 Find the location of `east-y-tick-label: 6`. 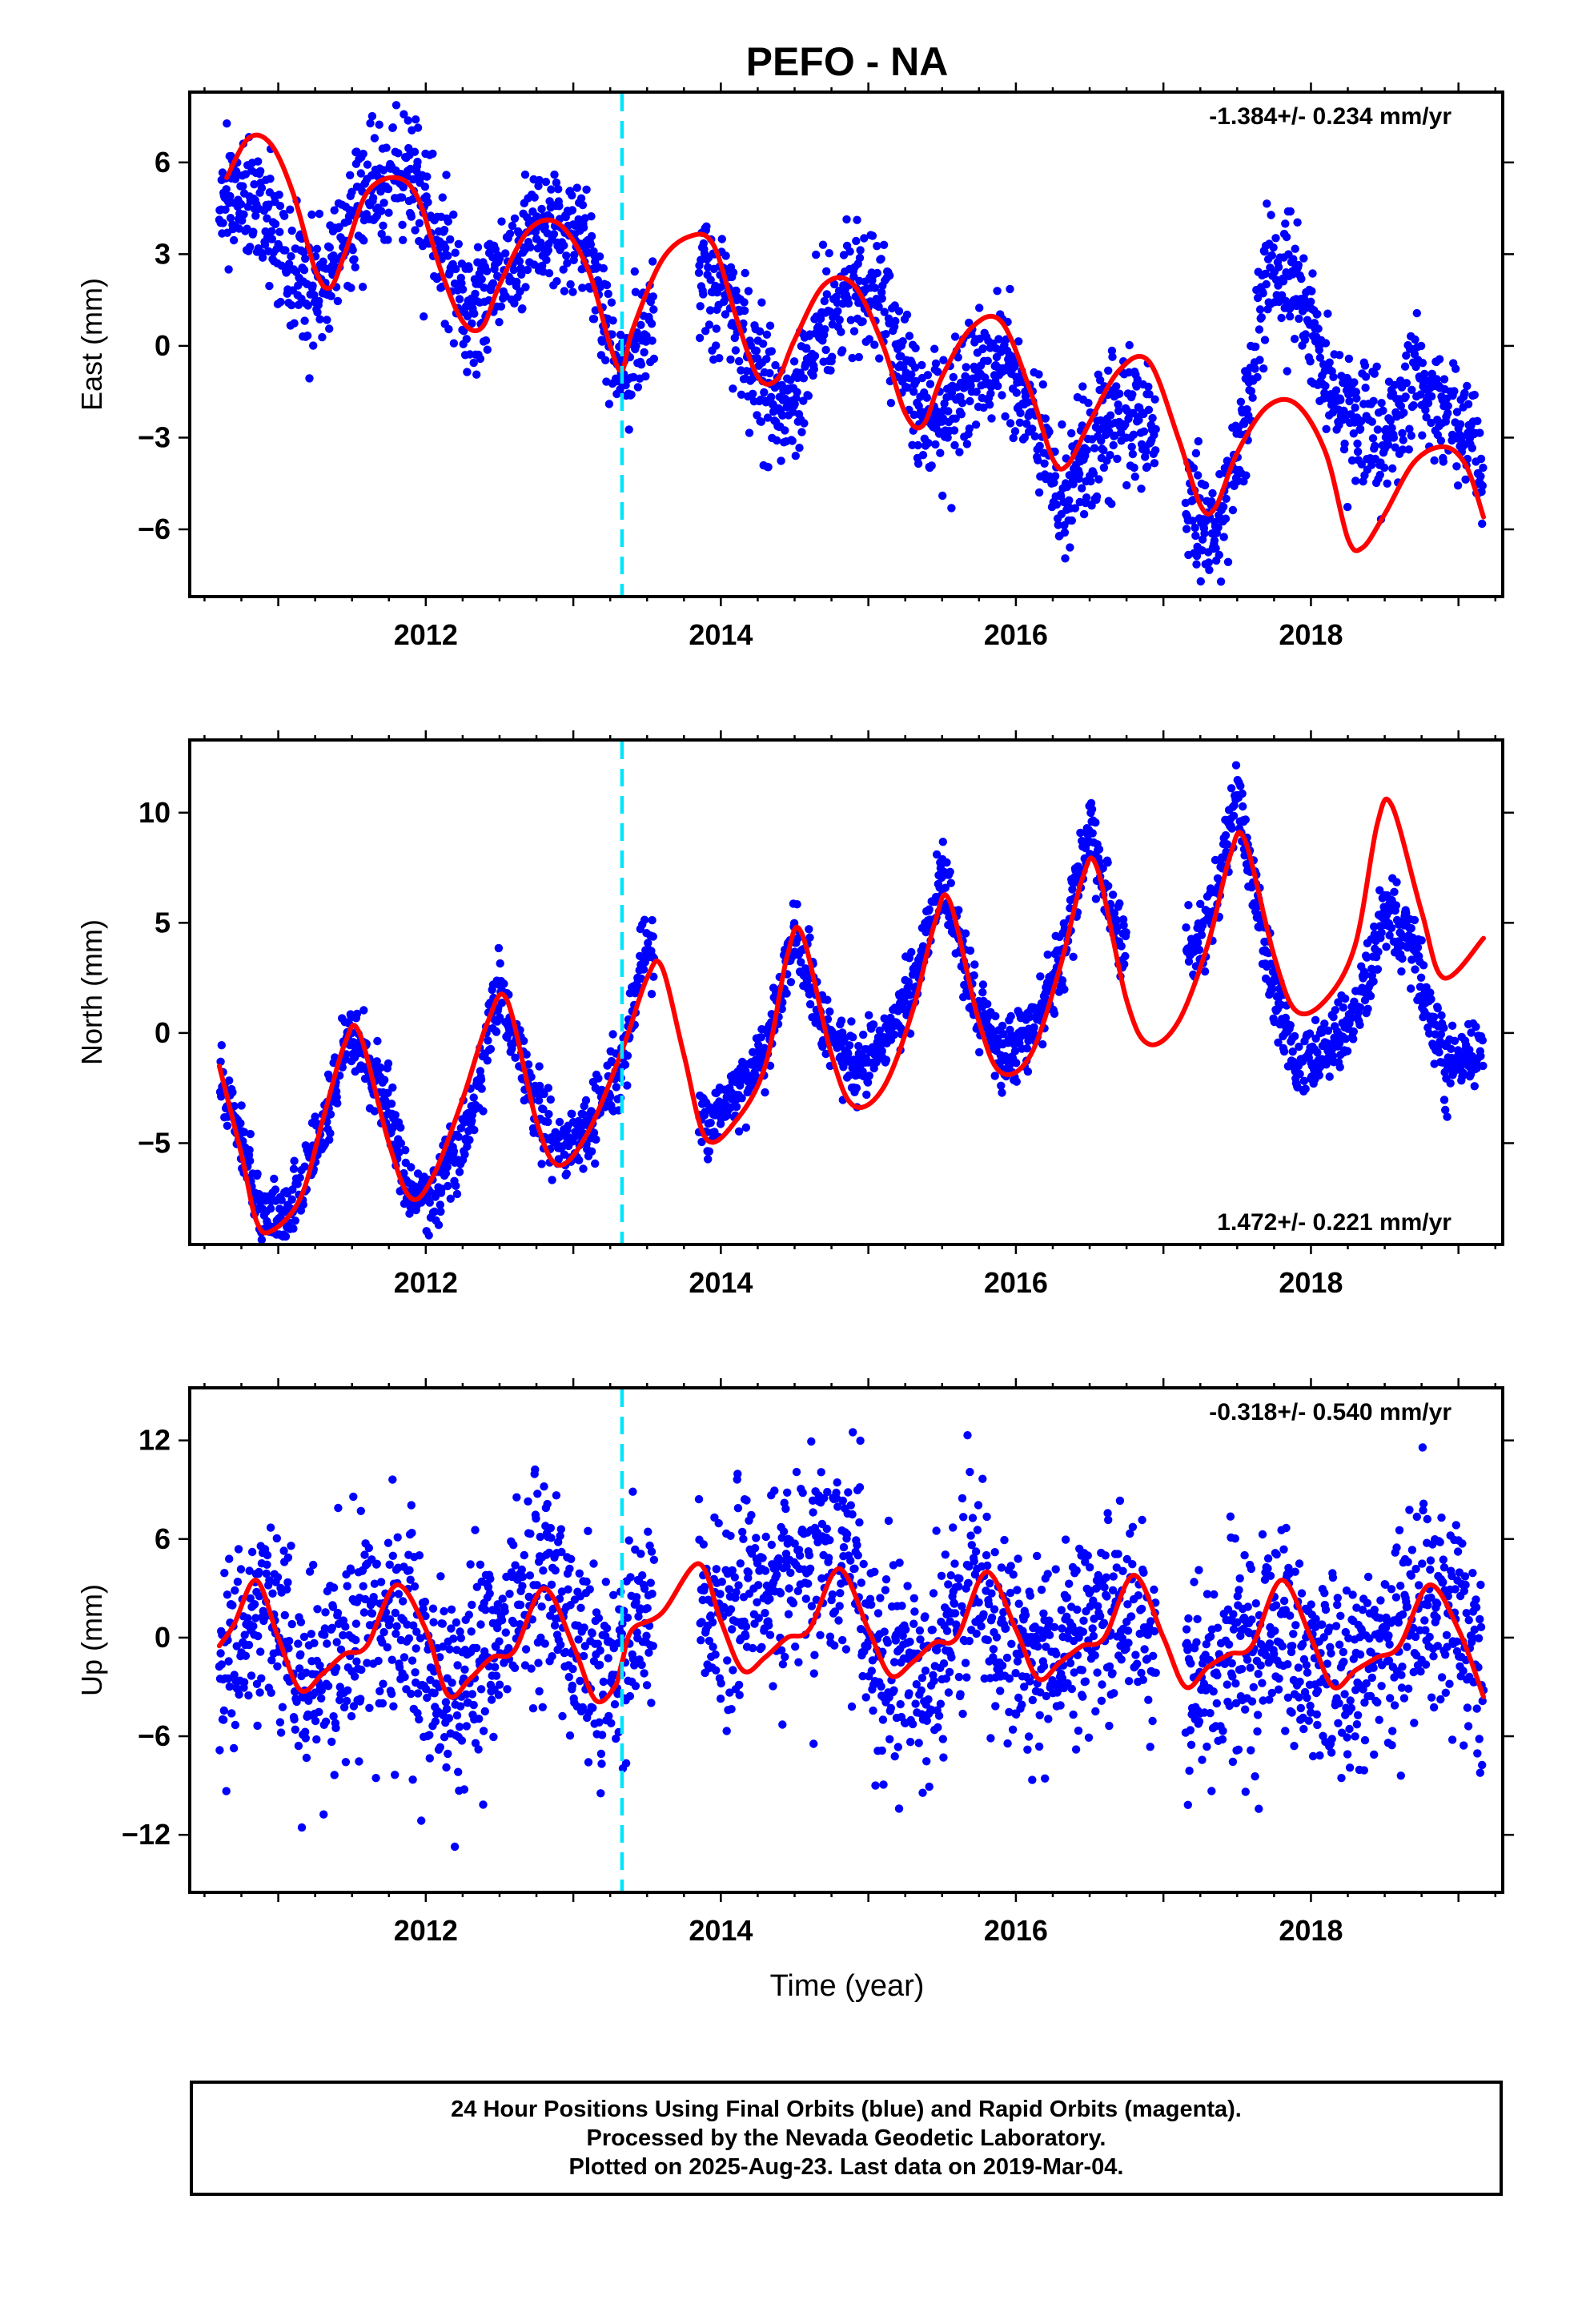

east-y-tick-label: 6 is located at coordinates (163, 162).